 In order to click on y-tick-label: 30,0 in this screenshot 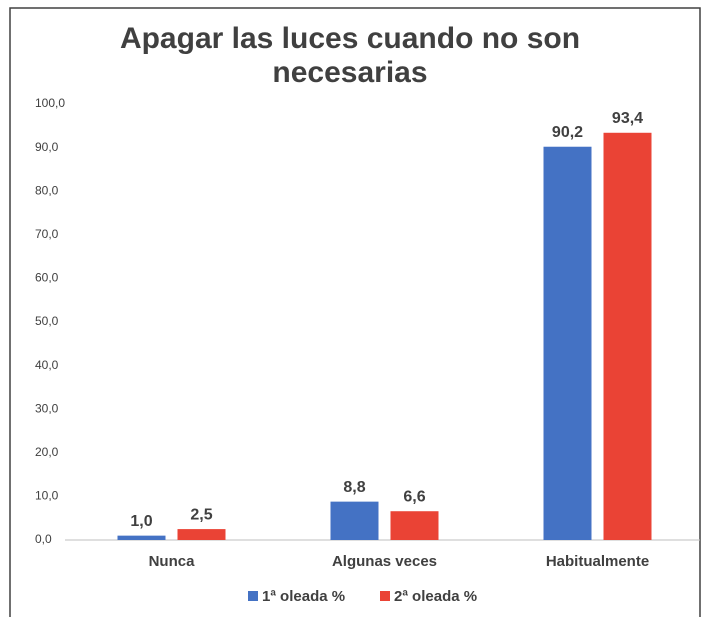, I will do `click(47, 408)`.